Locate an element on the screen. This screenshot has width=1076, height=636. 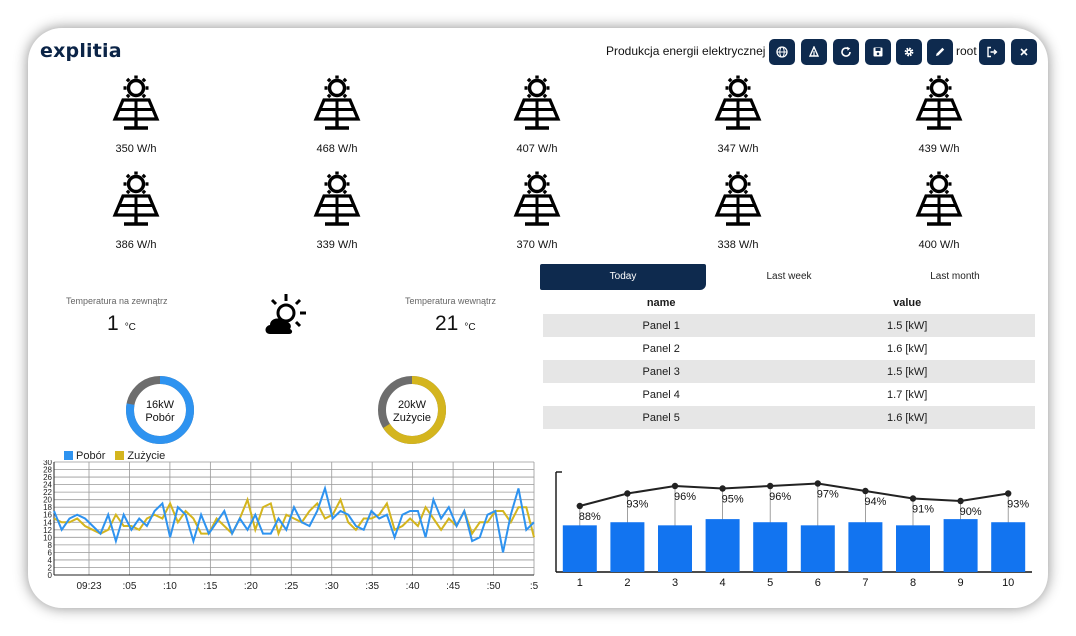
logout-icon is located at coordinates (992, 52).